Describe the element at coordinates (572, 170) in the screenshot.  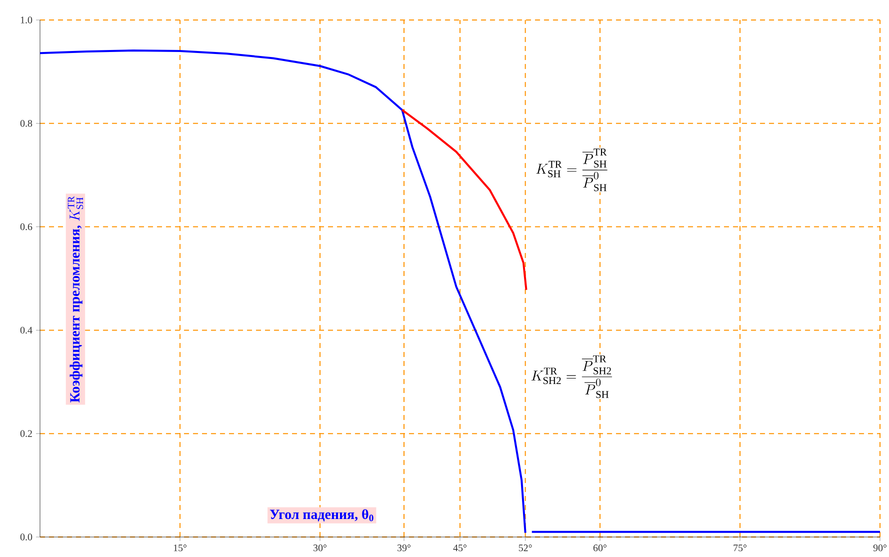
I see `annotation: $K_{\mathrm{SH}}^{\mathrm{TR}}=\frac{\overline{P}_{\mathrm{SH}}^{\mathrm{TR}}}{\overline{P}_{\mathrm{SH}}^{0}}$` at that location.